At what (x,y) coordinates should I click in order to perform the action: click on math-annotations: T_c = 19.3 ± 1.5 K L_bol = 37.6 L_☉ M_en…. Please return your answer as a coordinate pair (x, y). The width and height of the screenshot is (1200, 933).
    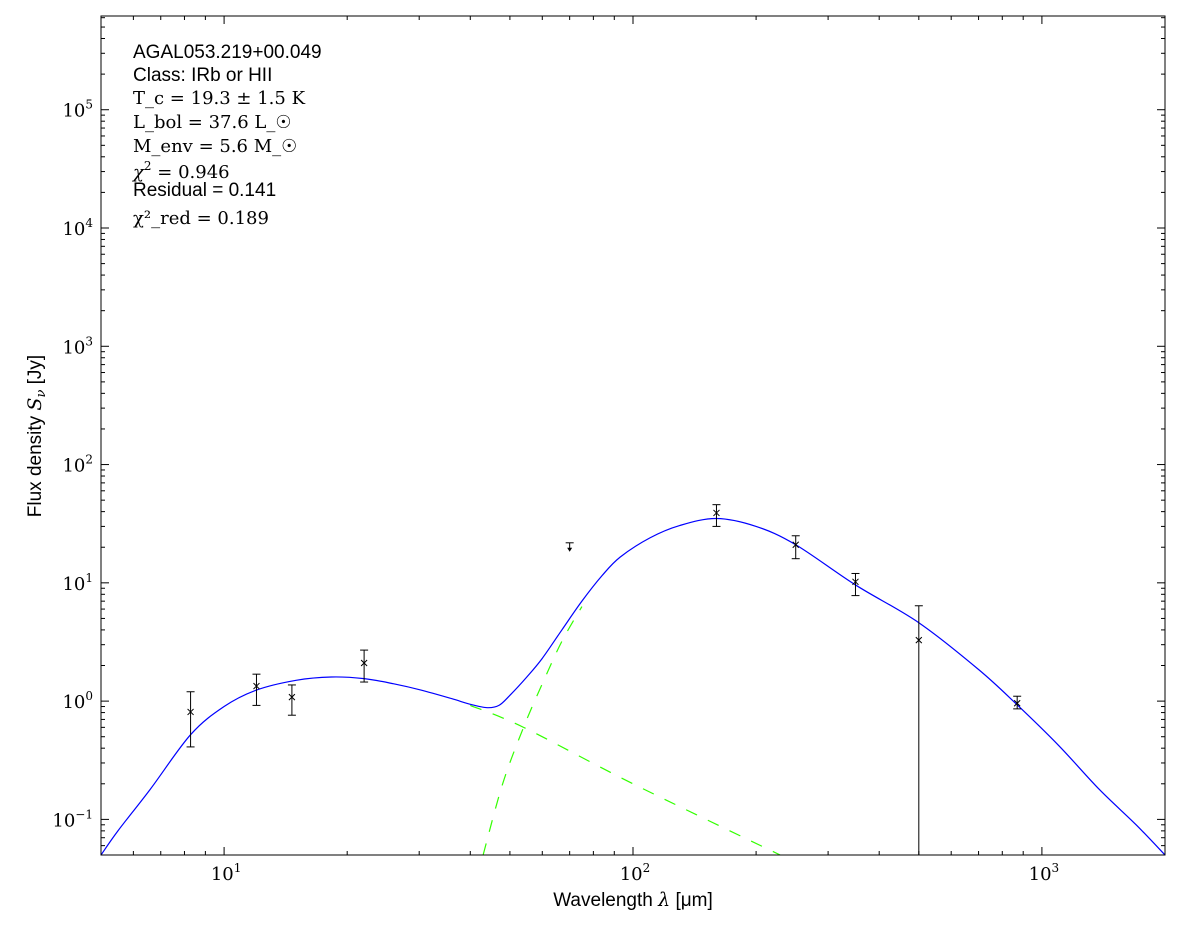
    Looking at the image, I should click on (218, 158).